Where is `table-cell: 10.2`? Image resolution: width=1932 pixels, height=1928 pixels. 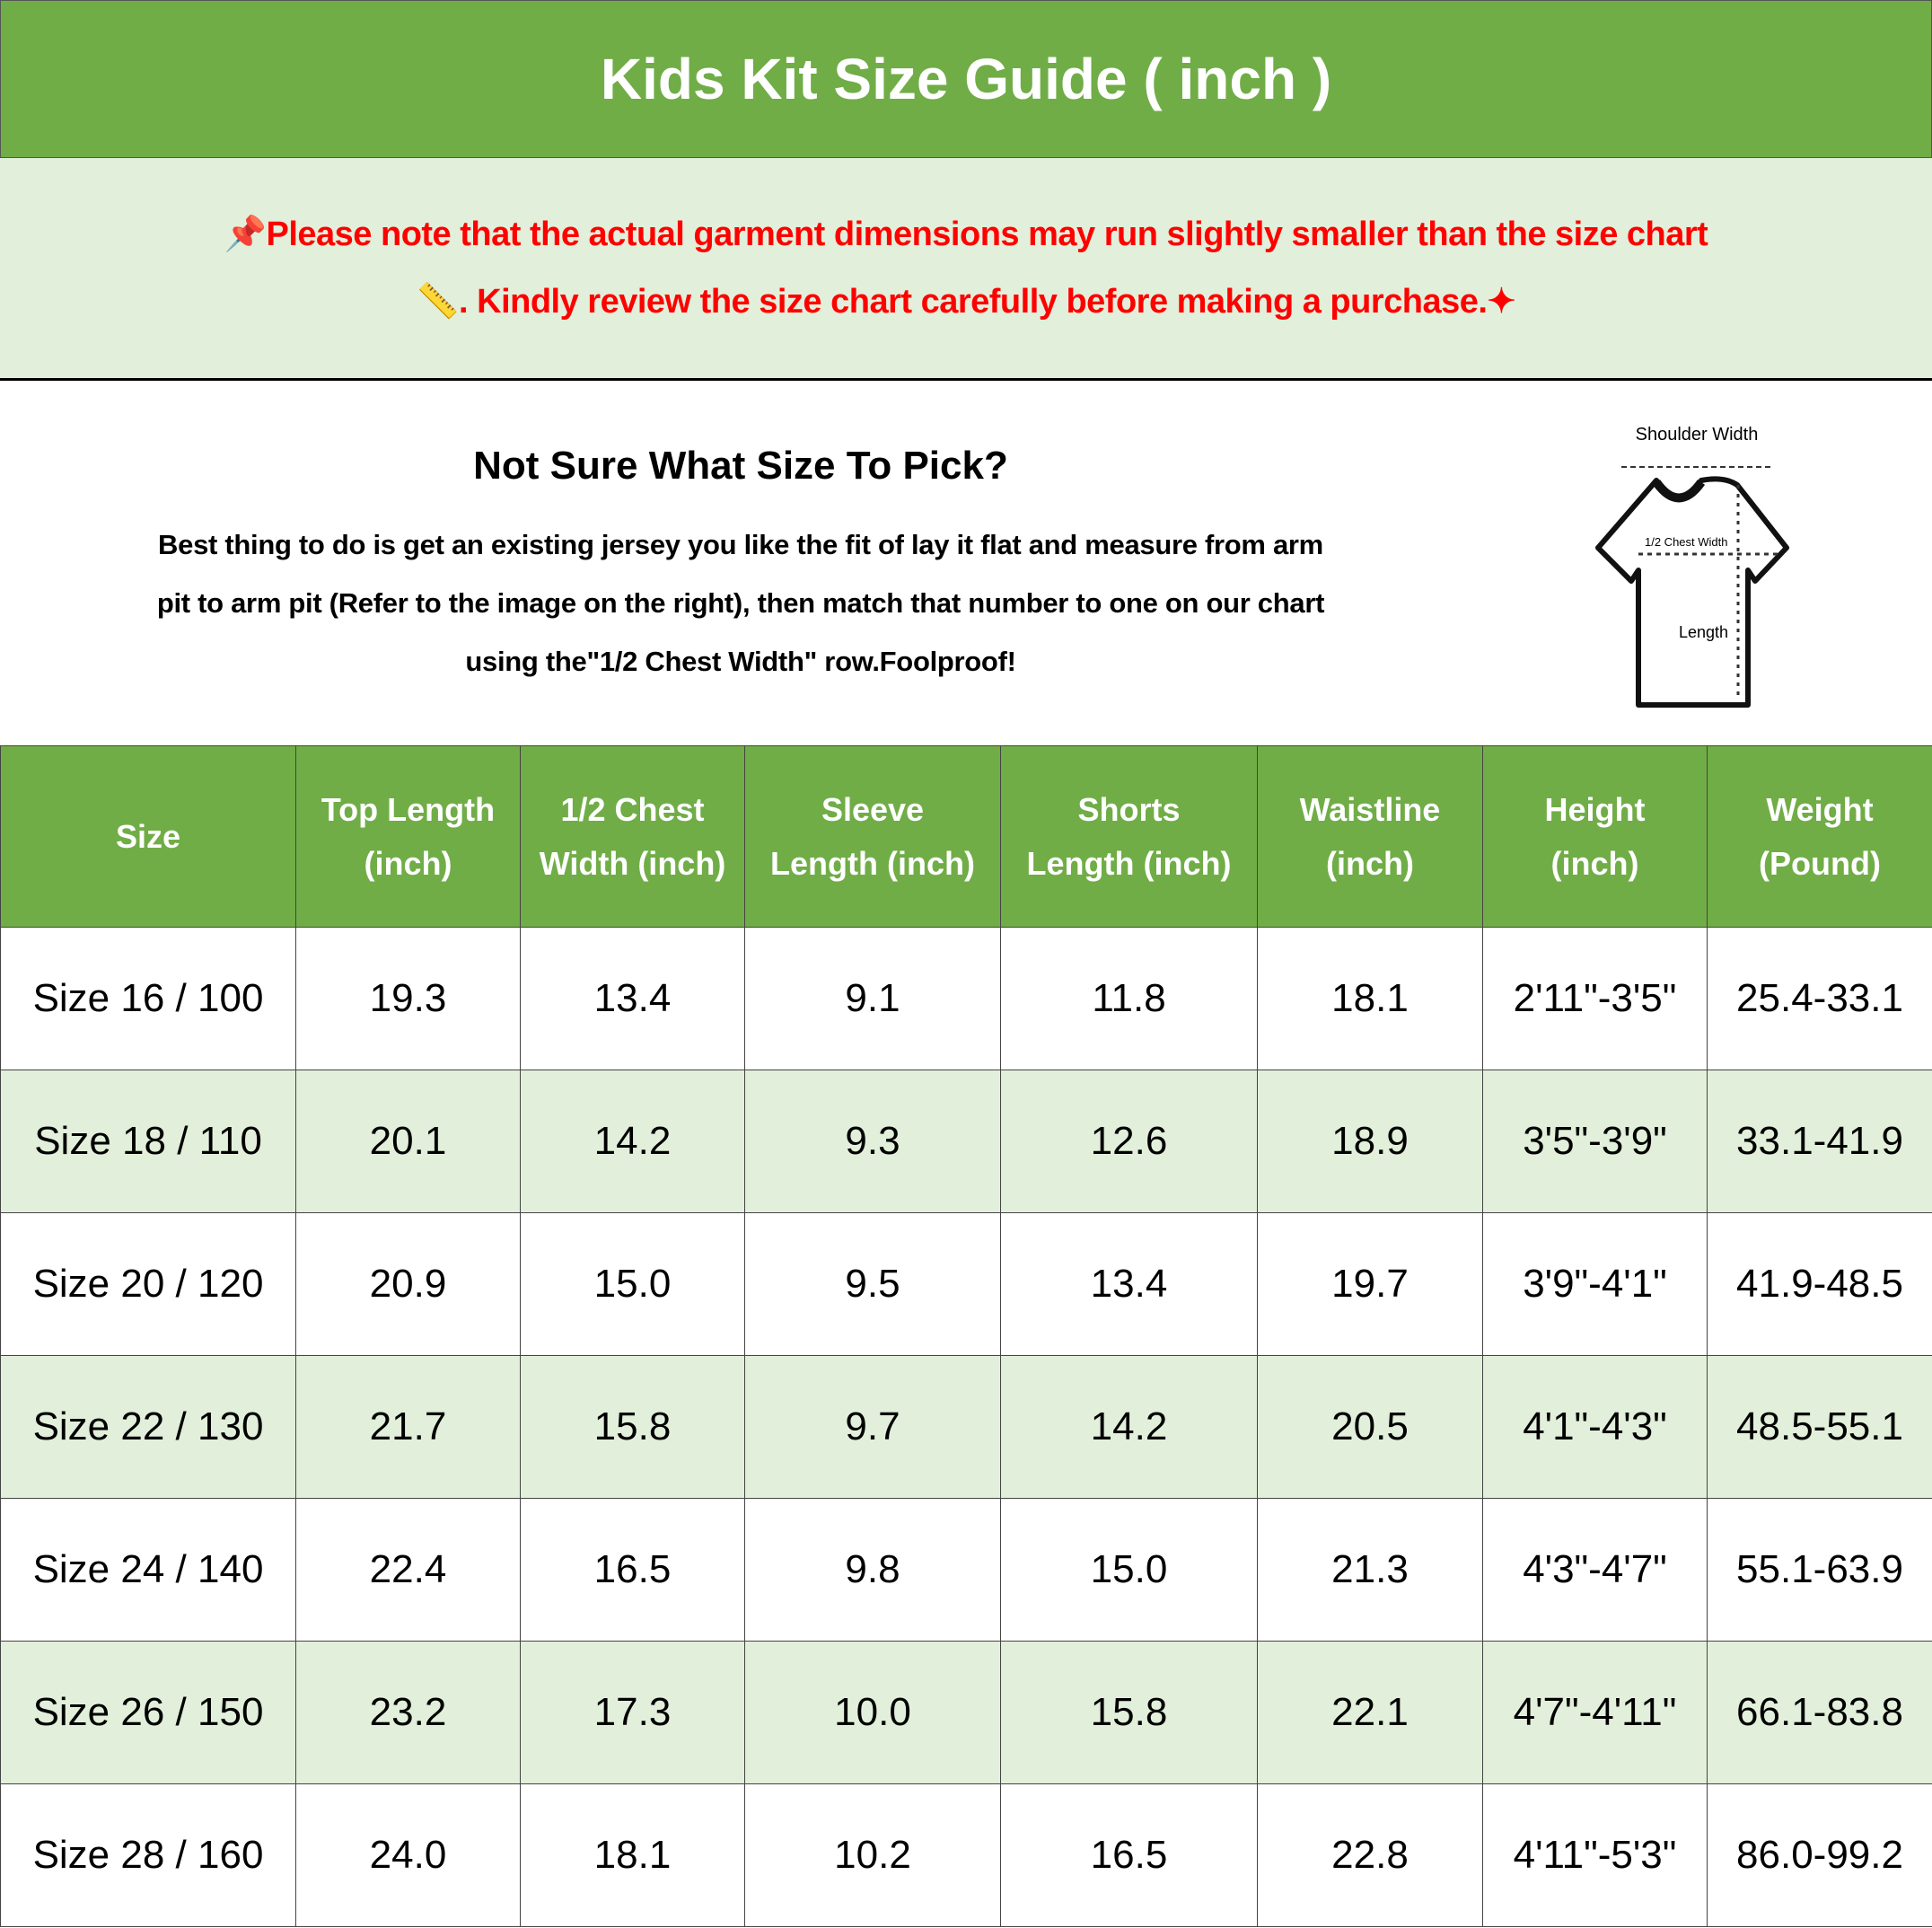
table-cell: 10.2 is located at coordinates (872, 1855).